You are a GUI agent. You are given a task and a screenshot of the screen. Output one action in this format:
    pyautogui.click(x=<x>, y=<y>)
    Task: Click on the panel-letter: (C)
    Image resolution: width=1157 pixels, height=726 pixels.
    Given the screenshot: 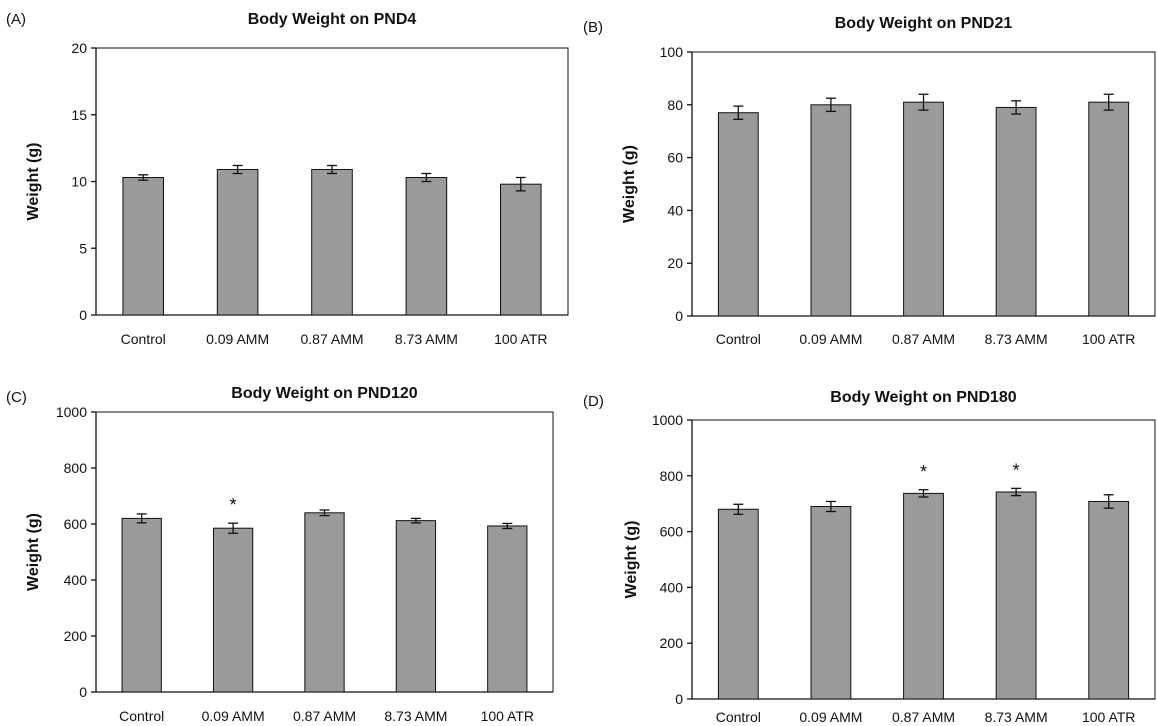 What is the action you would take?
    pyautogui.click(x=16, y=397)
    